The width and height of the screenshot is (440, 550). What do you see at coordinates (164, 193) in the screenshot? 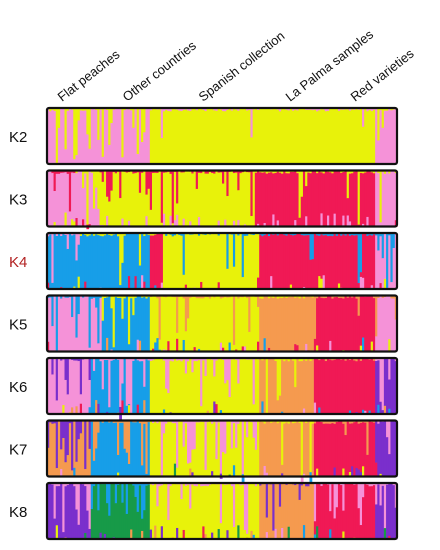
I see `bar-k3-ind-53-yellow` at bounding box center [164, 193].